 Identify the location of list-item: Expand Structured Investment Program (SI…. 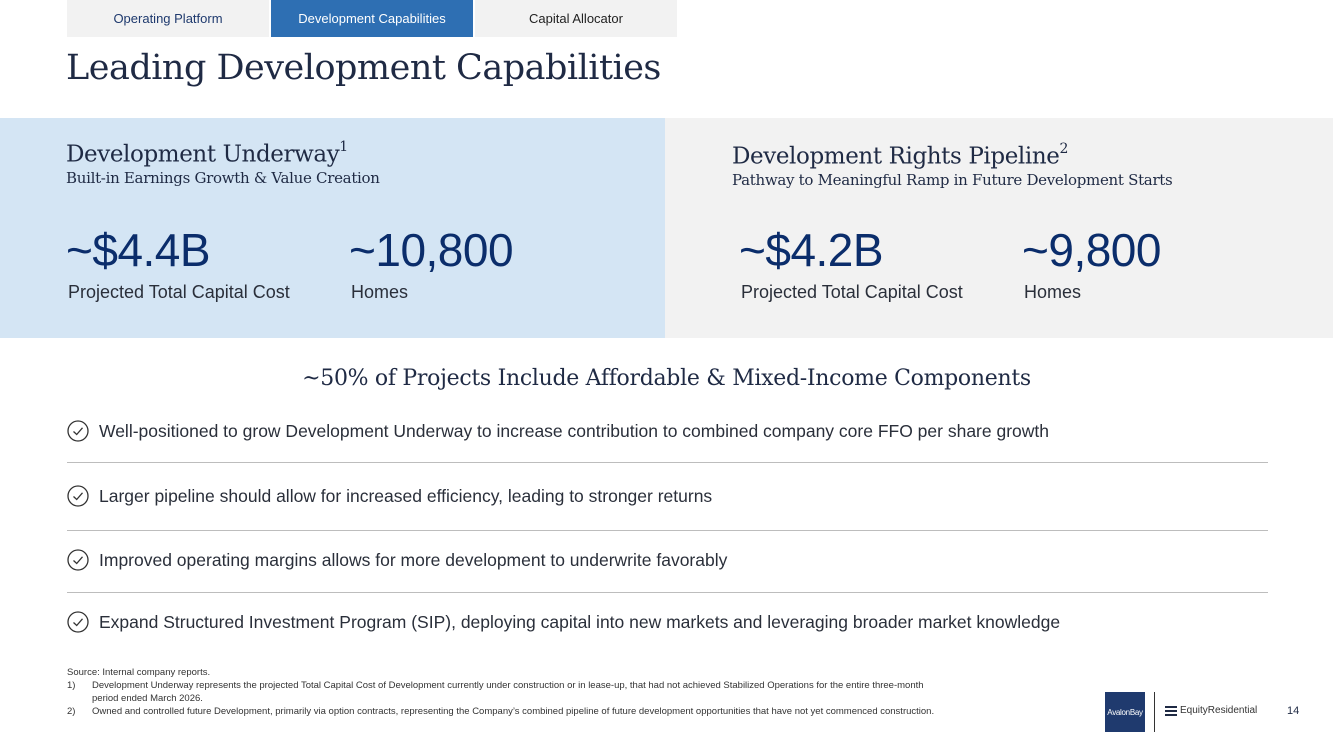
(667, 622).